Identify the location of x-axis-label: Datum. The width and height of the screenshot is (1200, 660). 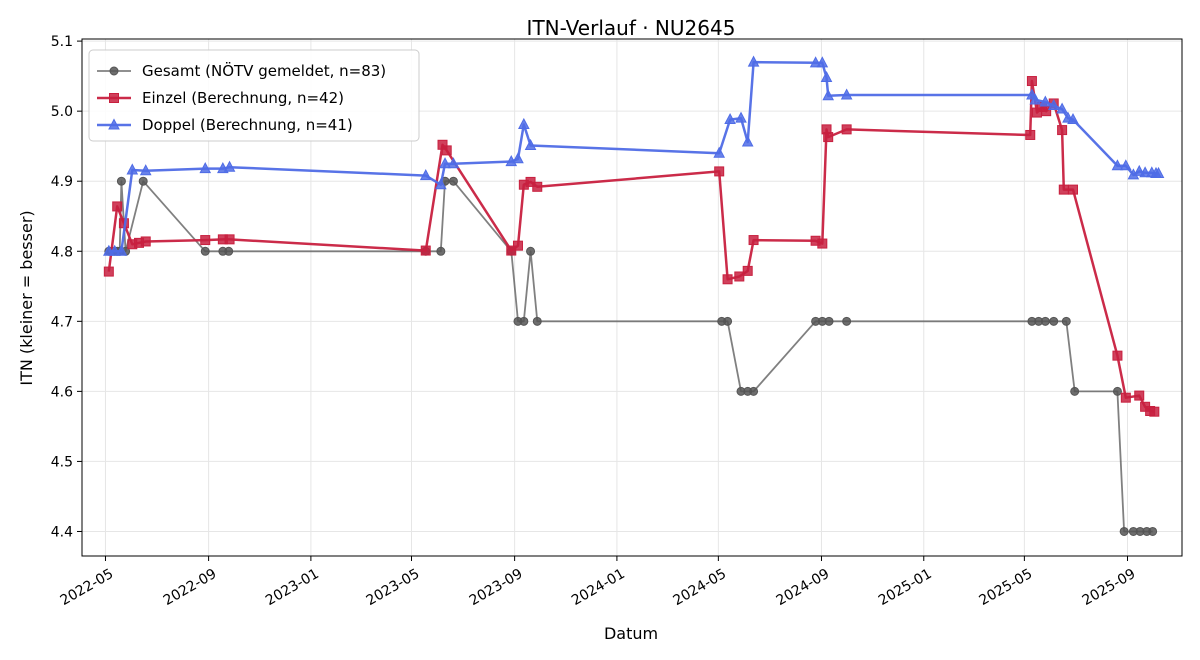
(631, 633).